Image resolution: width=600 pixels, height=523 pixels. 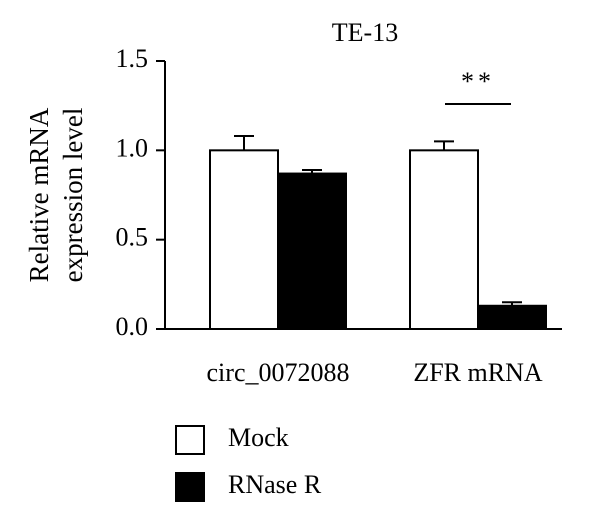 What do you see at coordinates (258, 437) in the screenshot?
I see `legend-label: Mock` at bounding box center [258, 437].